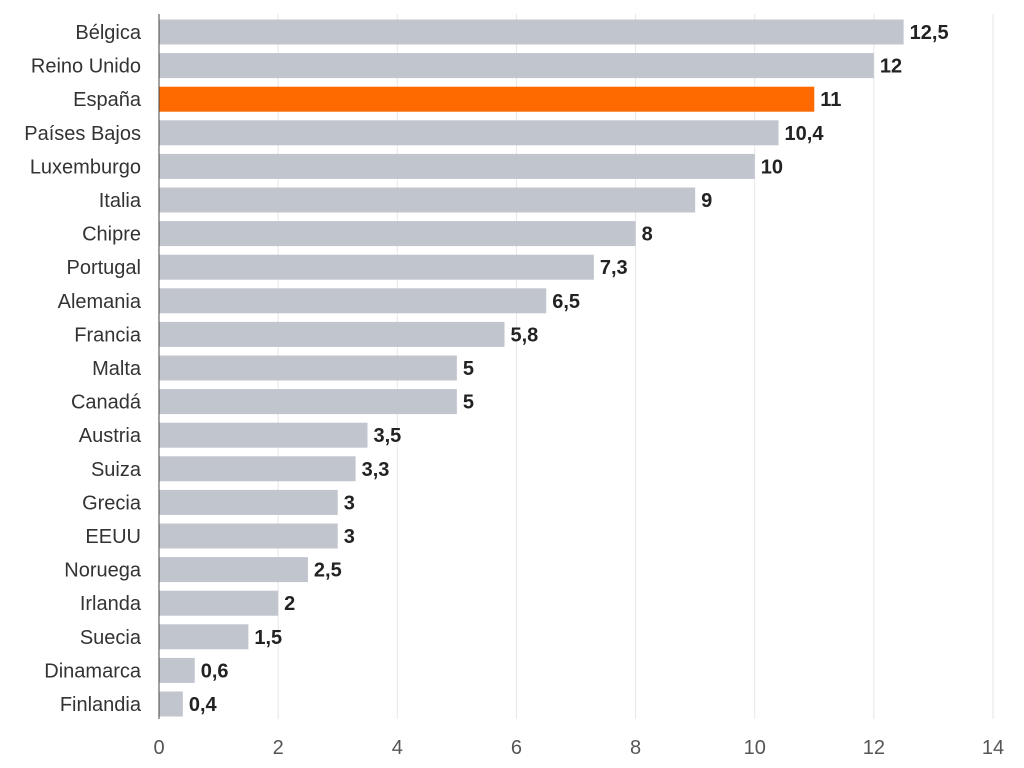 This screenshot has width=1024, height=768. What do you see at coordinates (772, 167) in the screenshot?
I see `value-label: 10` at bounding box center [772, 167].